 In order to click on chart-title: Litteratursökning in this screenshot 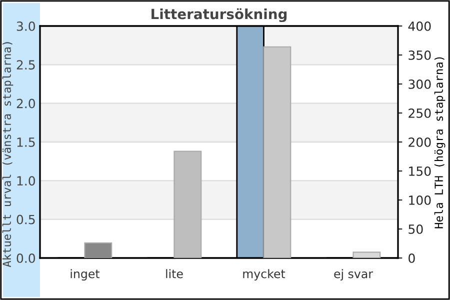, I will do `click(219, 15)`.